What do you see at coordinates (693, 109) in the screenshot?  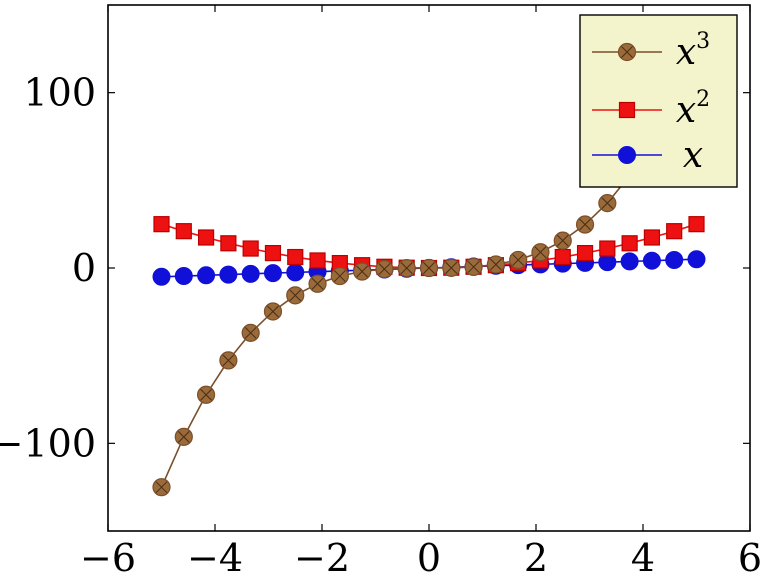 I see `legend-label: x2` at bounding box center [693, 109].